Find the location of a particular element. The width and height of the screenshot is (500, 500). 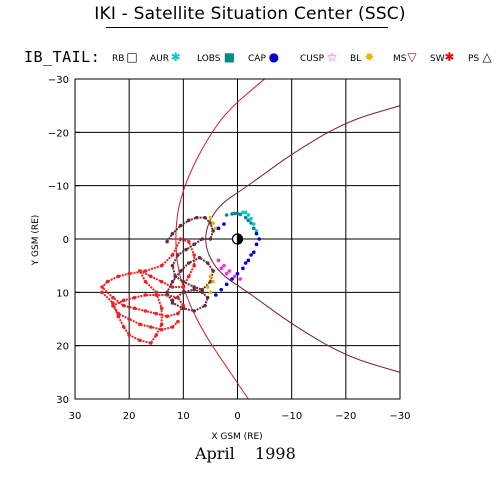

red-asterisk-marker: ✱ is located at coordinates (449, 57).